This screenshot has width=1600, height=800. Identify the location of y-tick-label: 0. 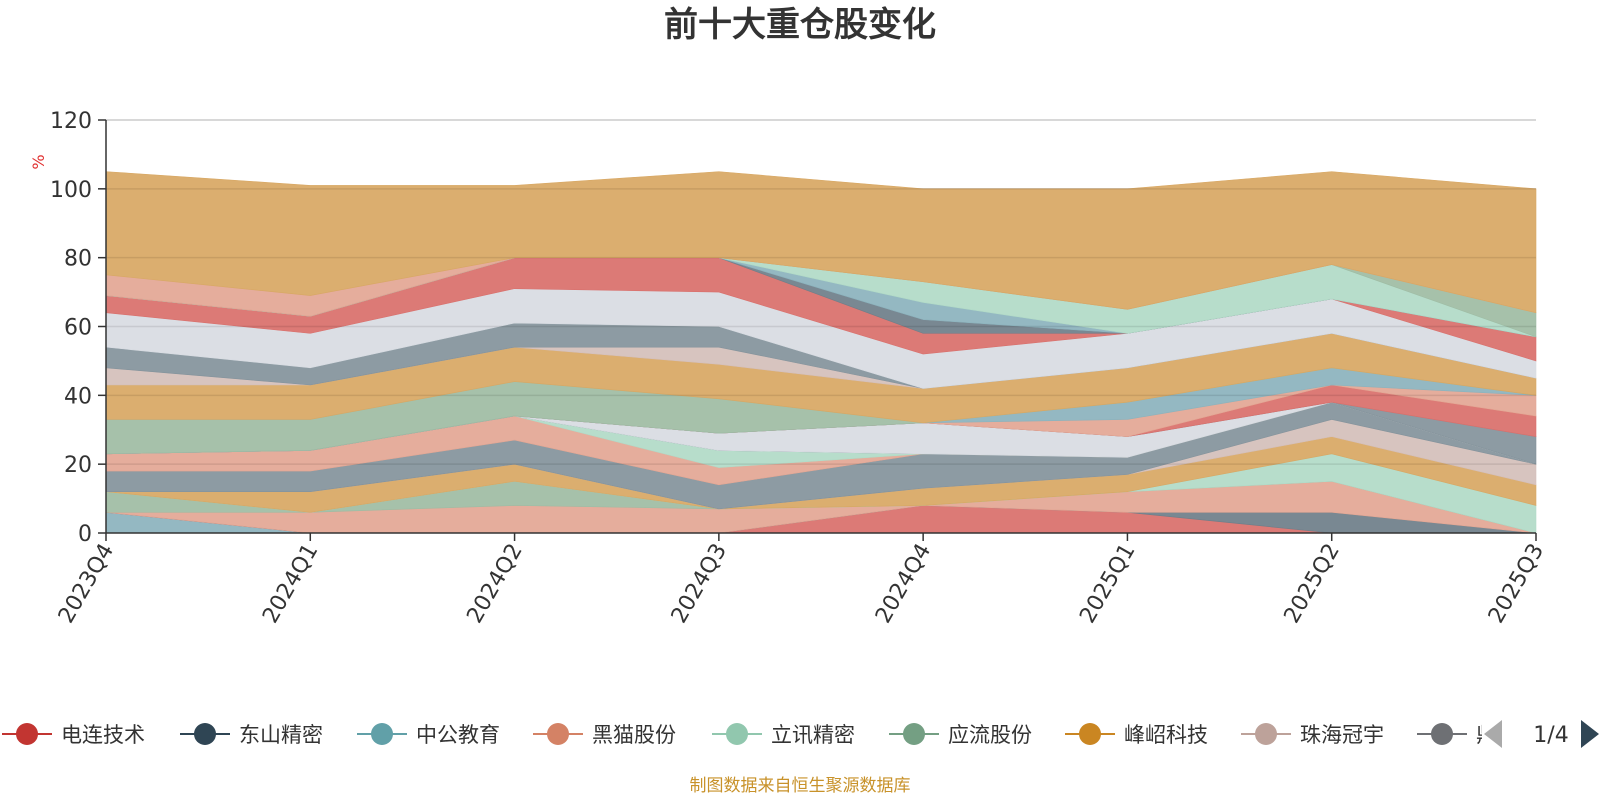
(85, 534).